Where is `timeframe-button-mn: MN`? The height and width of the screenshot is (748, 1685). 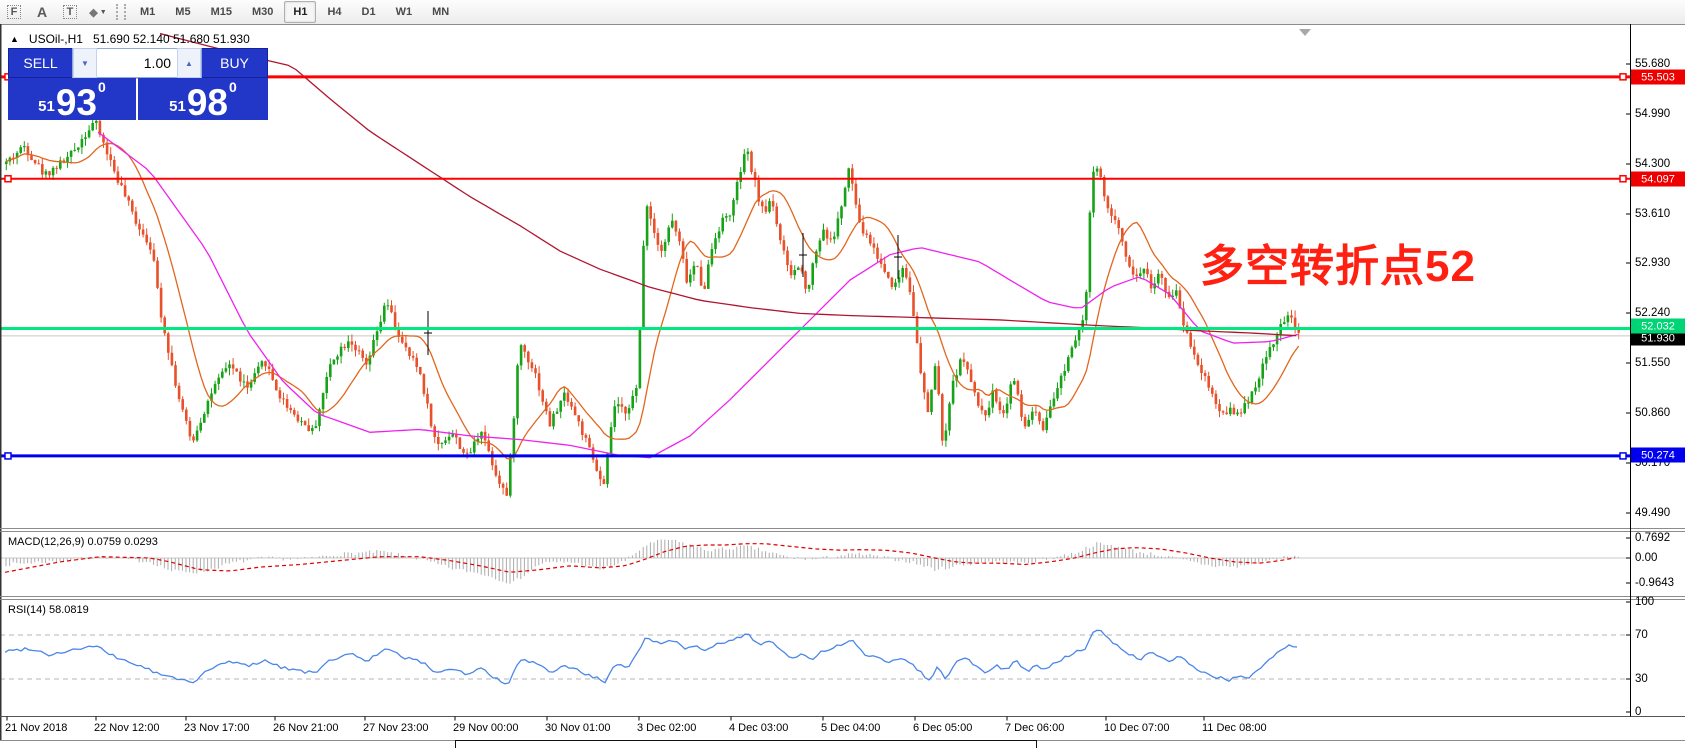 timeframe-button-mn: MN is located at coordinates (441, 12).